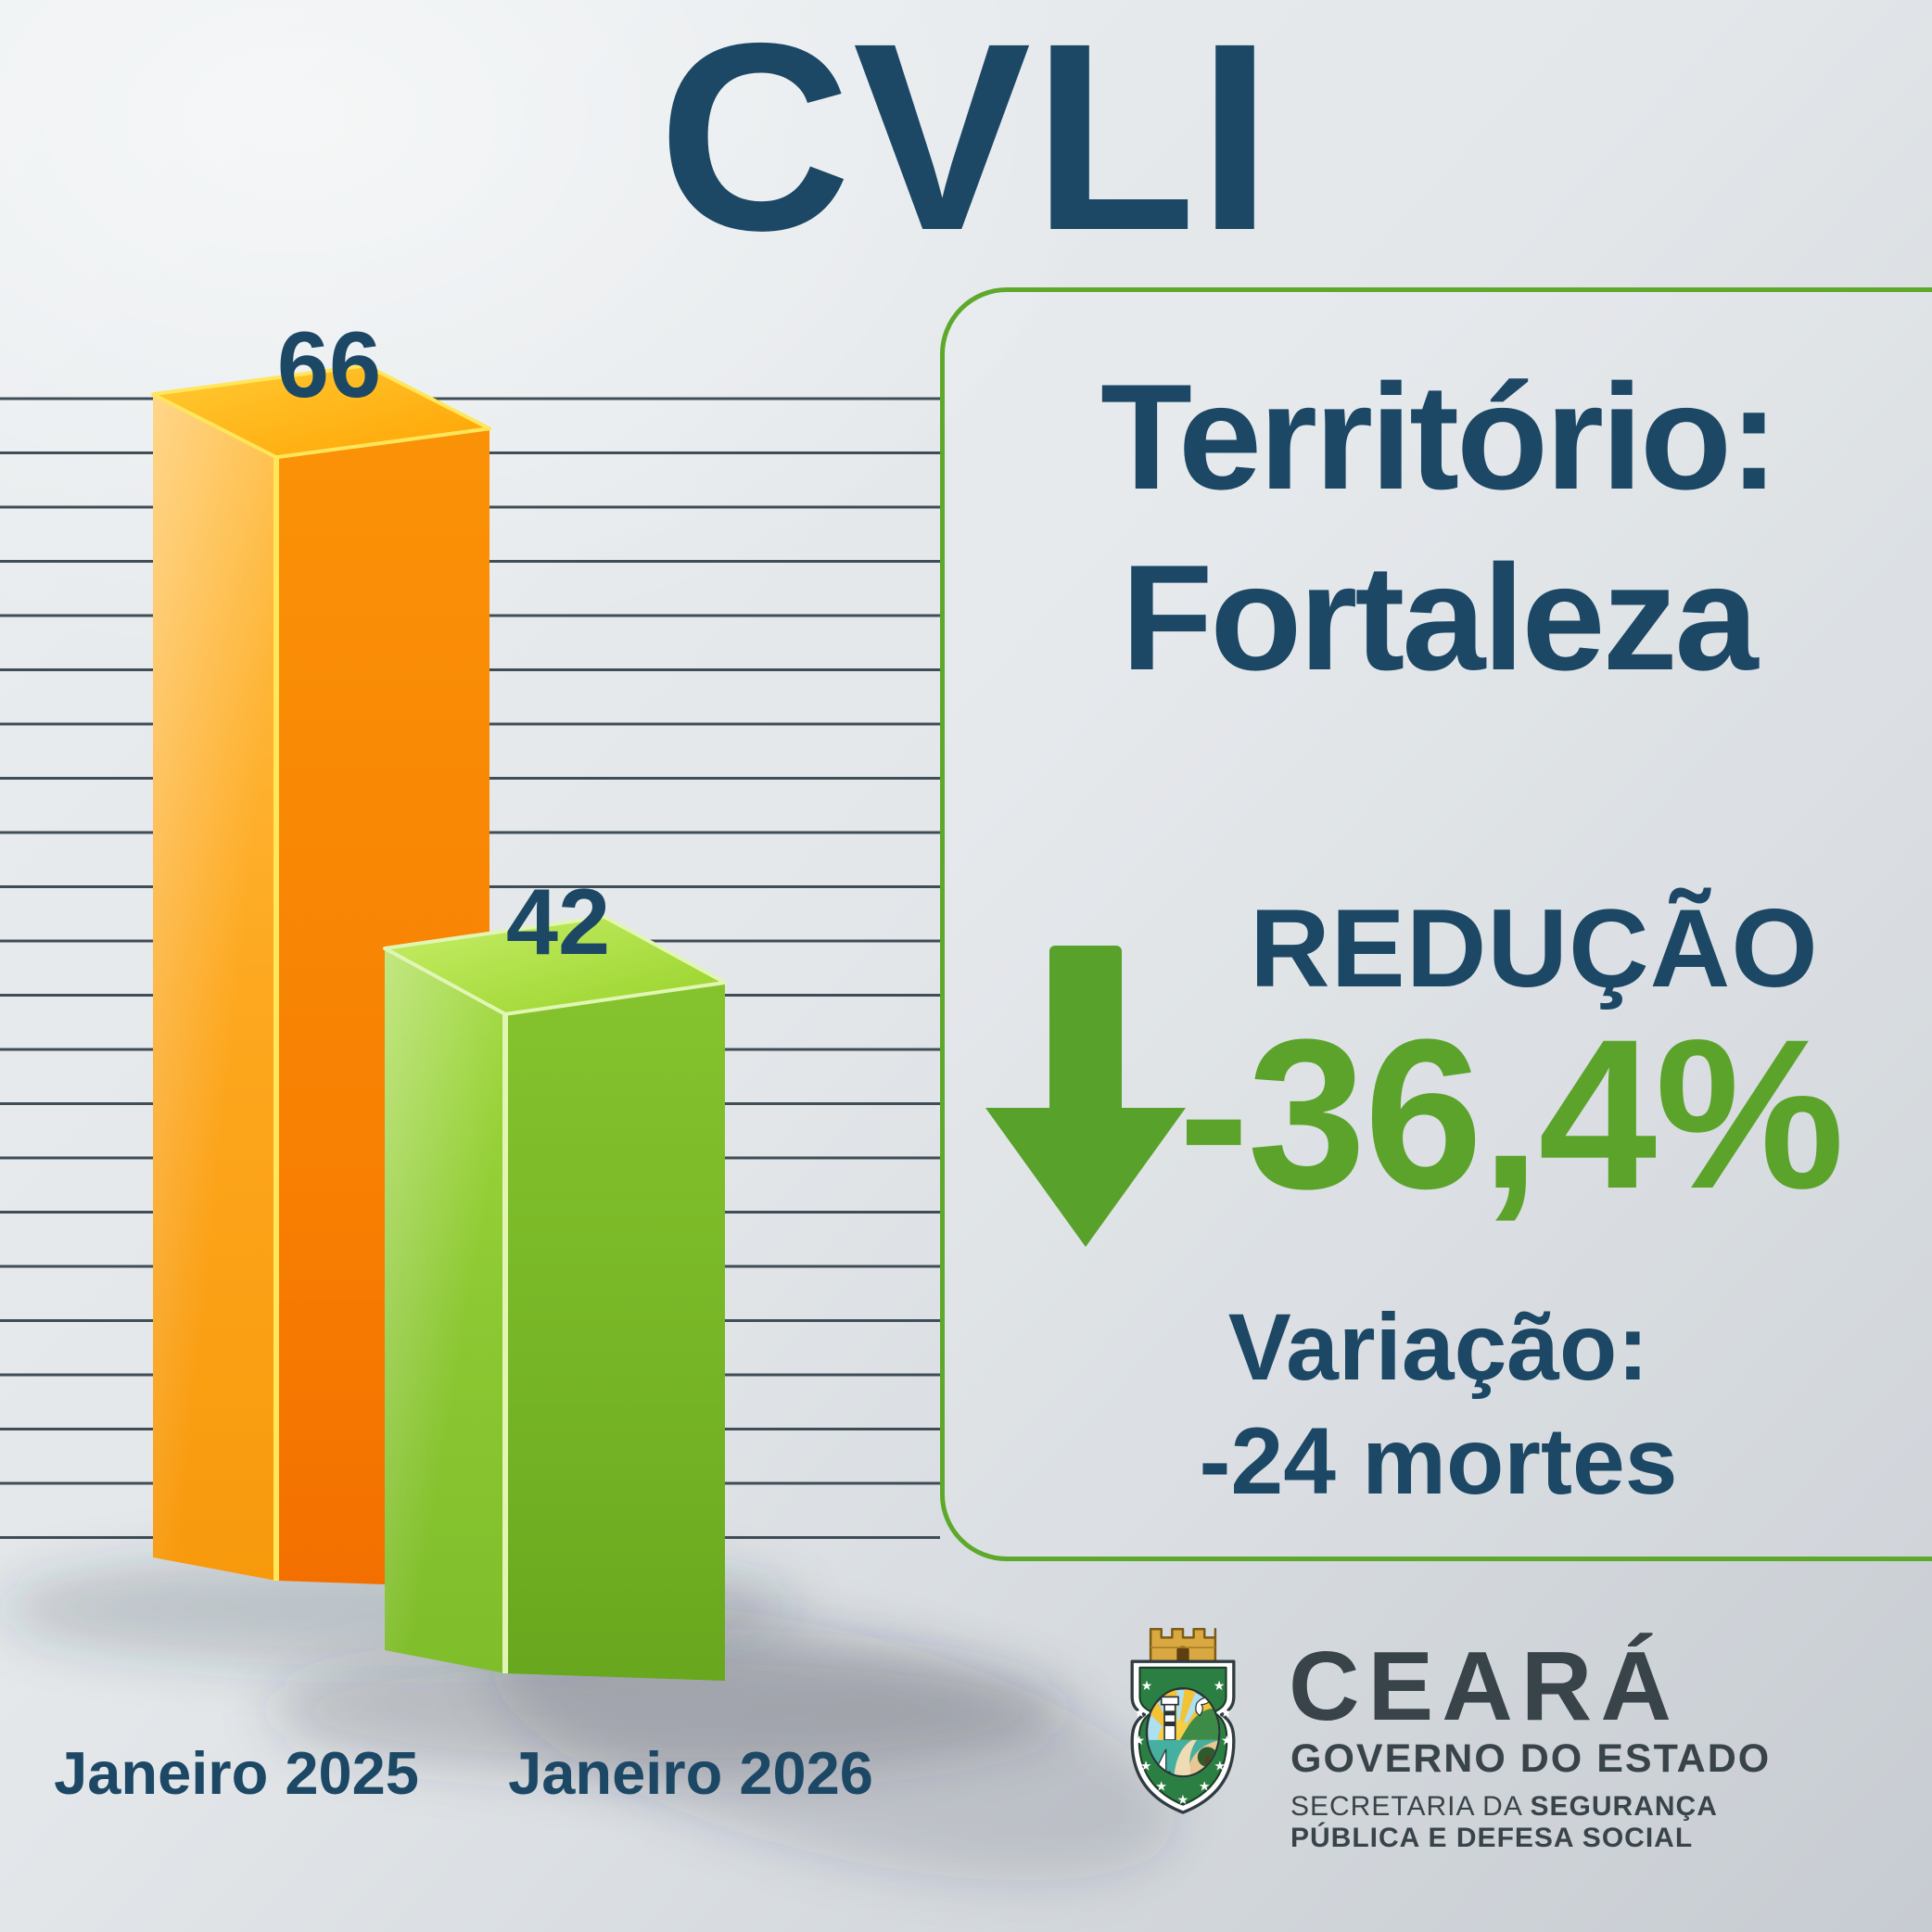 Image resolution: width=1932 pixels, height=1932 pixels. What do you see at coordinates (1511, 1114) in the screenshot?
I see `reduction-value: -36,4%` at bounding box center [1511, 1114].